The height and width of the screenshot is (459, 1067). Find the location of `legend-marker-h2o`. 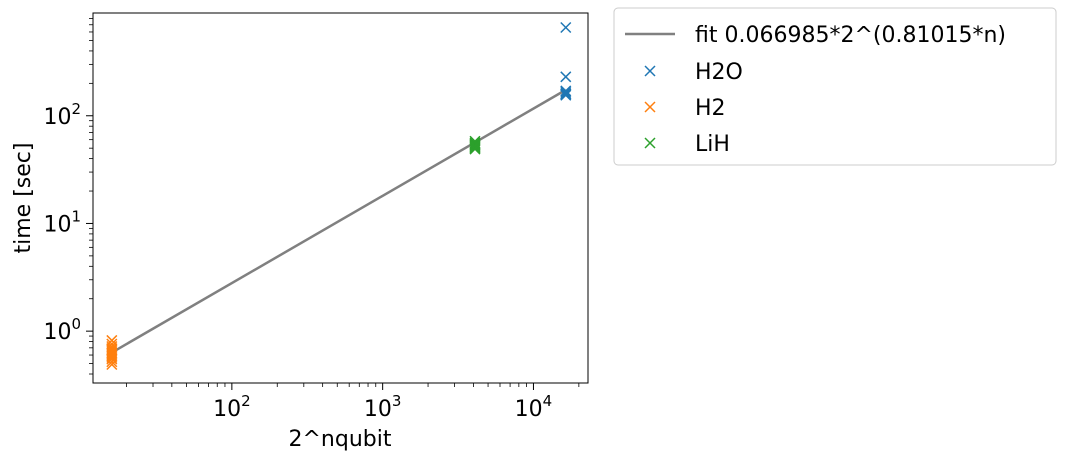

legend-marker-h2o is located at coordinates (650, 71).